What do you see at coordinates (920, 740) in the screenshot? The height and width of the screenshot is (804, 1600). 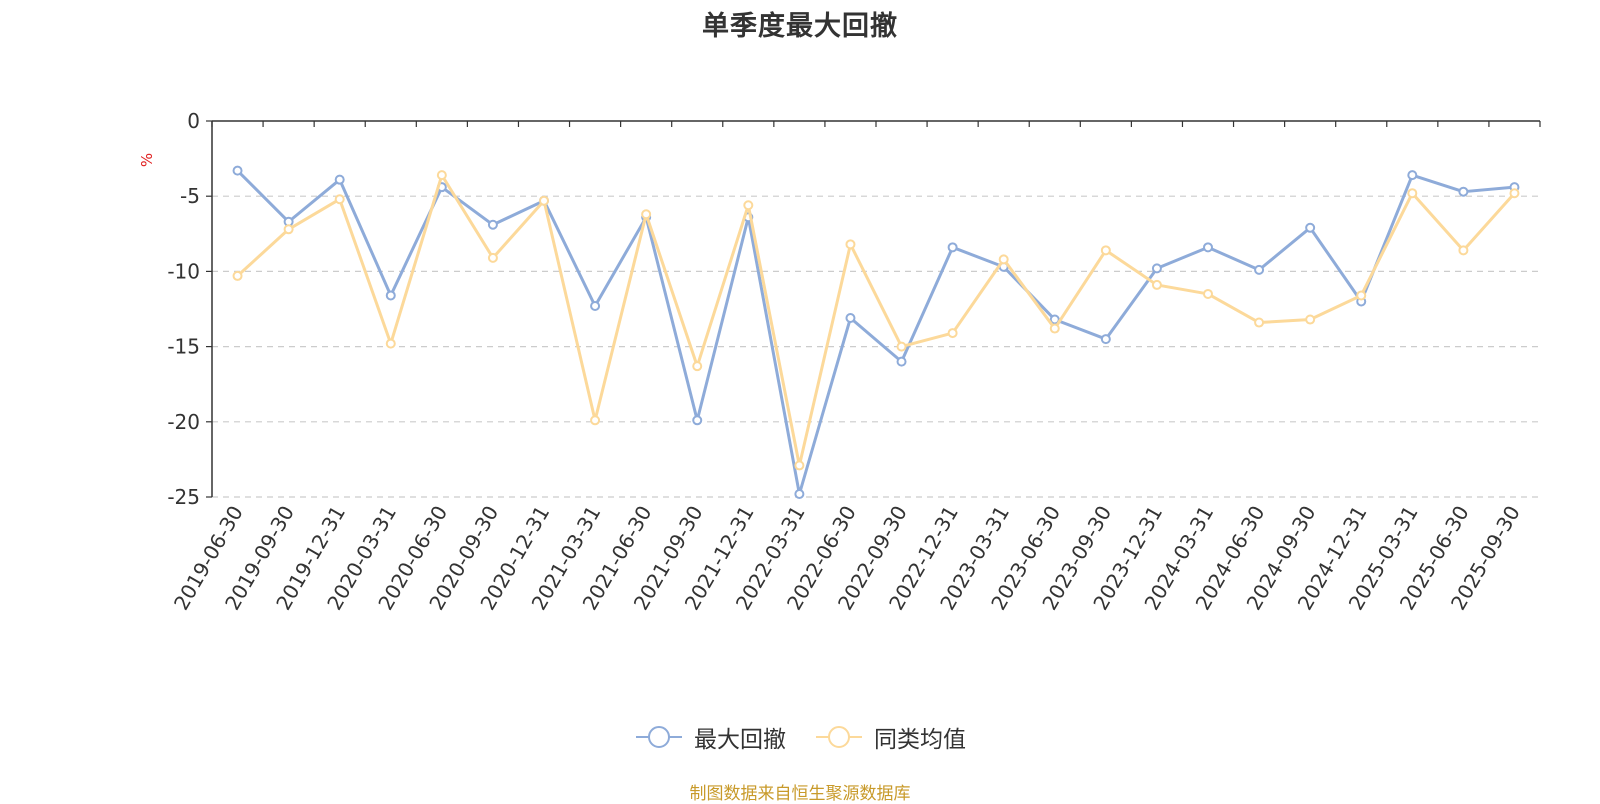 I see `legend-label: 同类均值` at bounding box center [920, 740].